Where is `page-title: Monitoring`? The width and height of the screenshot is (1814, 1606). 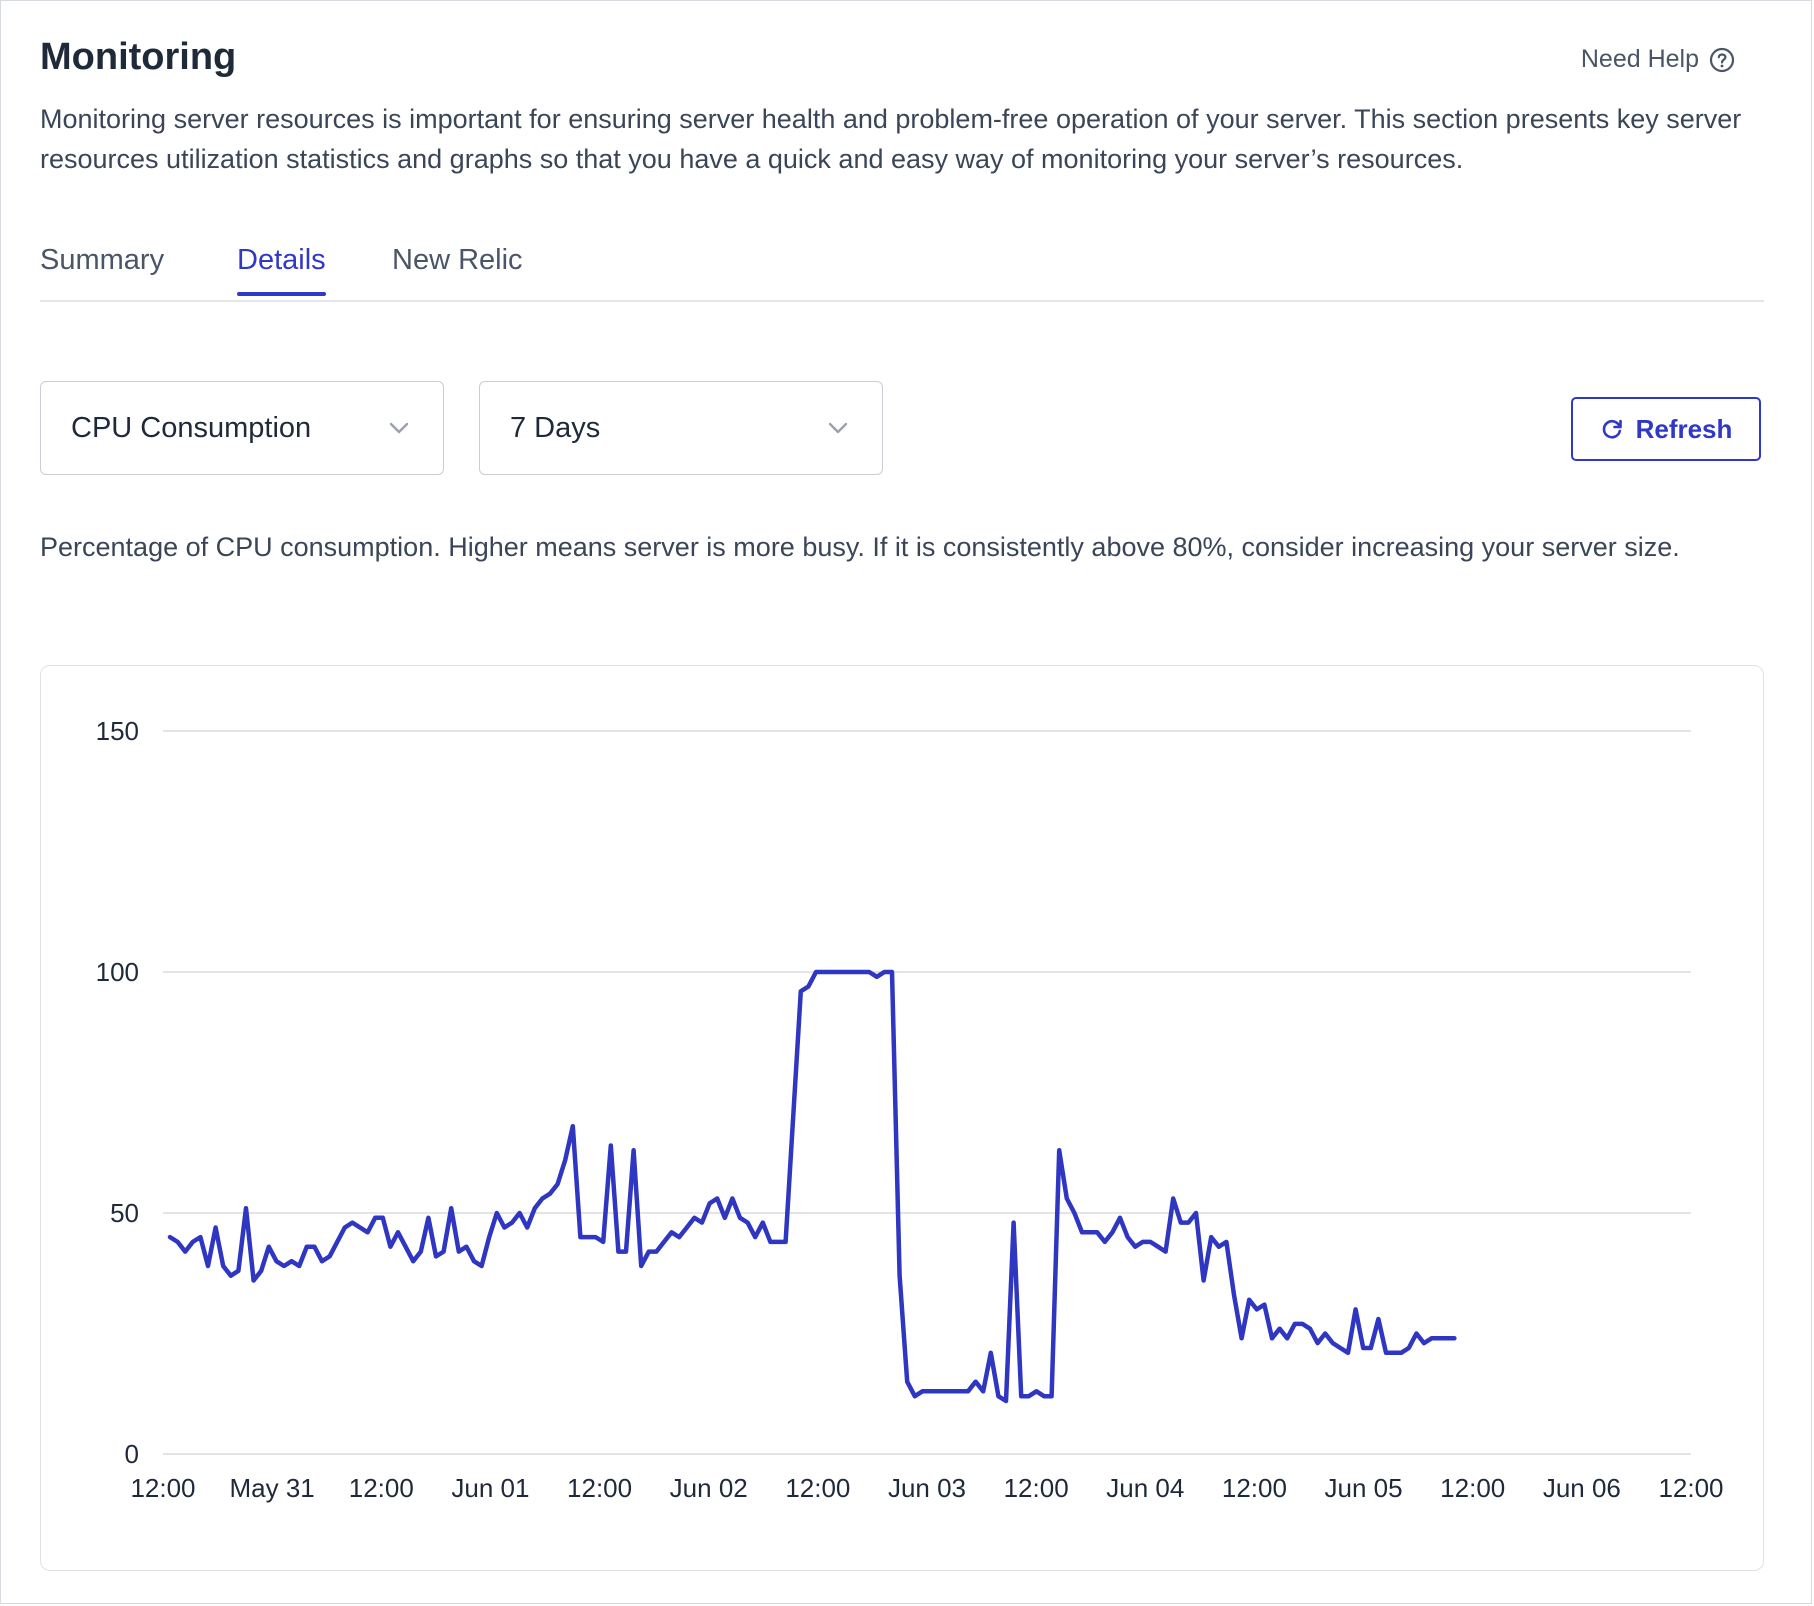 page-title: Monitoring is located at coordinates (138, 57).